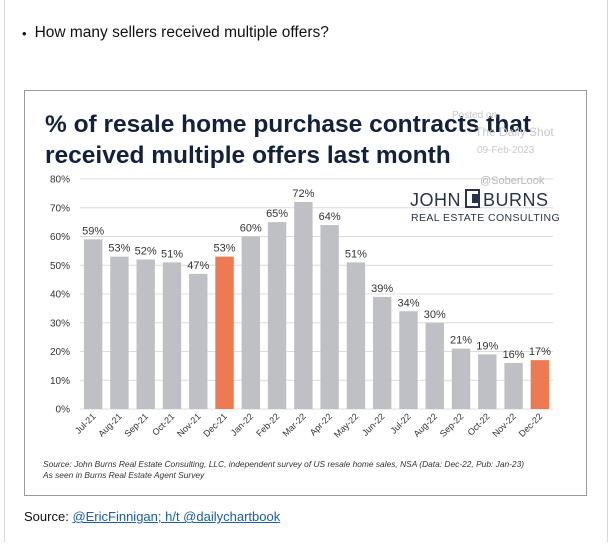  I want to click on source-label: Source:, so click(46, 516).